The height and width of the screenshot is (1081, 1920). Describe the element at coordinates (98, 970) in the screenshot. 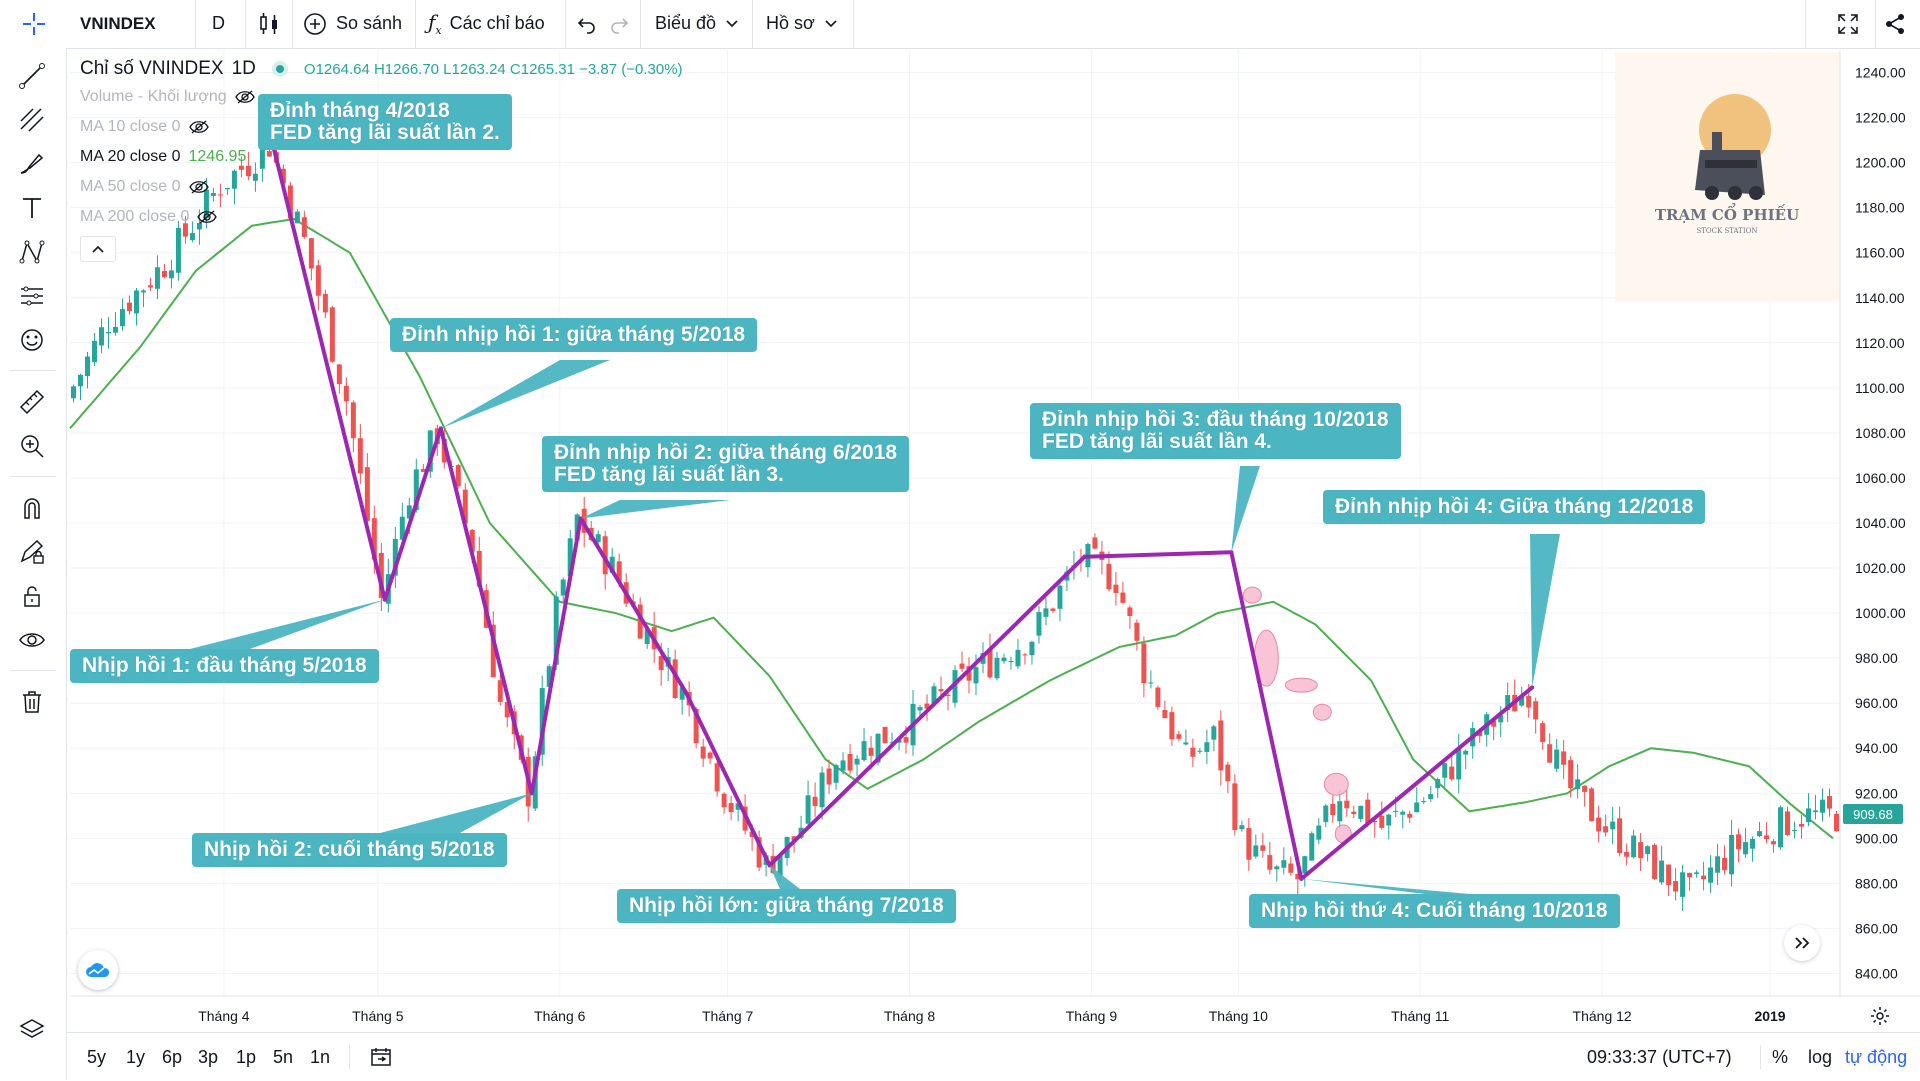

I see `tradingview-logo-button` at that location.